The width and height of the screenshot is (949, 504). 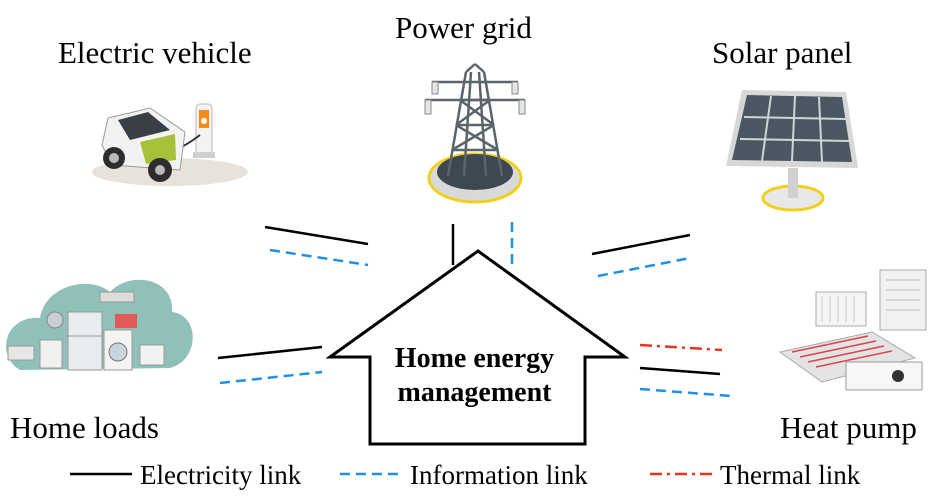 What do you see at coordinates (170, 144) in the screenshot?
I see `electric-vehicle-icon` at bounding box center [170, 144].